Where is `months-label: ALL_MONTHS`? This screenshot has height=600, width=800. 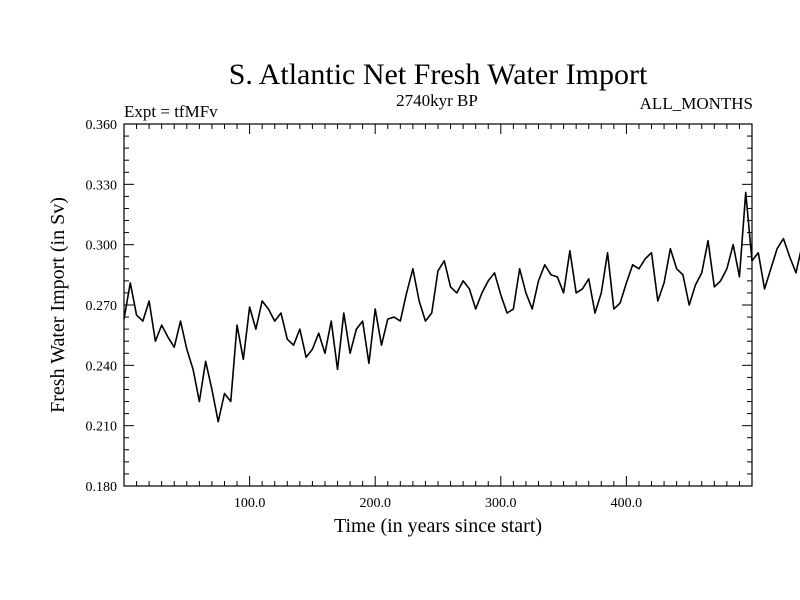 months-label: ALL_MONTHS is located at coordinates (696, 103).